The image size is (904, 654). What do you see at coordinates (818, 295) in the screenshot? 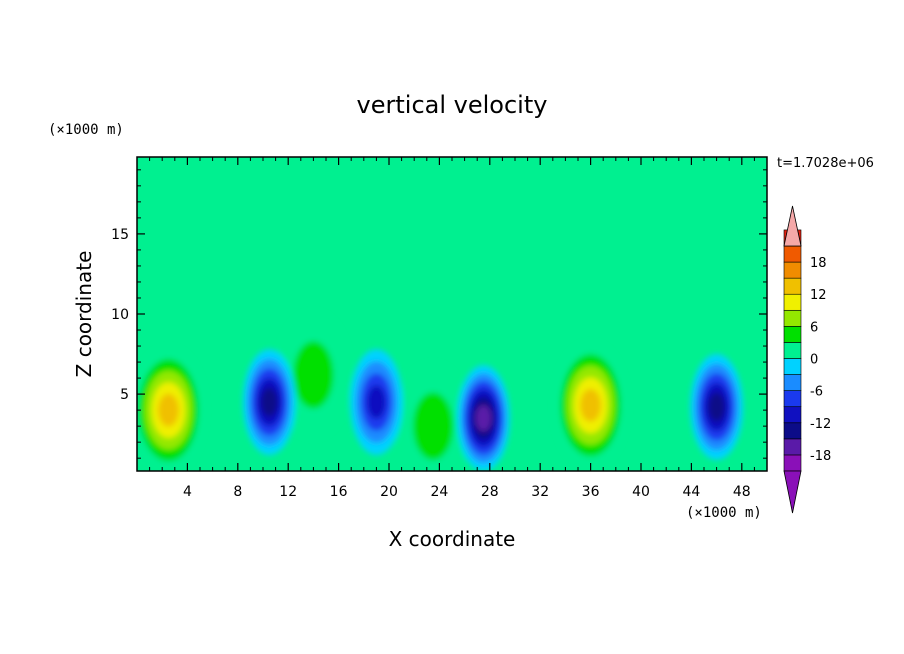
I see `colorbar-tick-label: 12` at bounding box center [818, 295].